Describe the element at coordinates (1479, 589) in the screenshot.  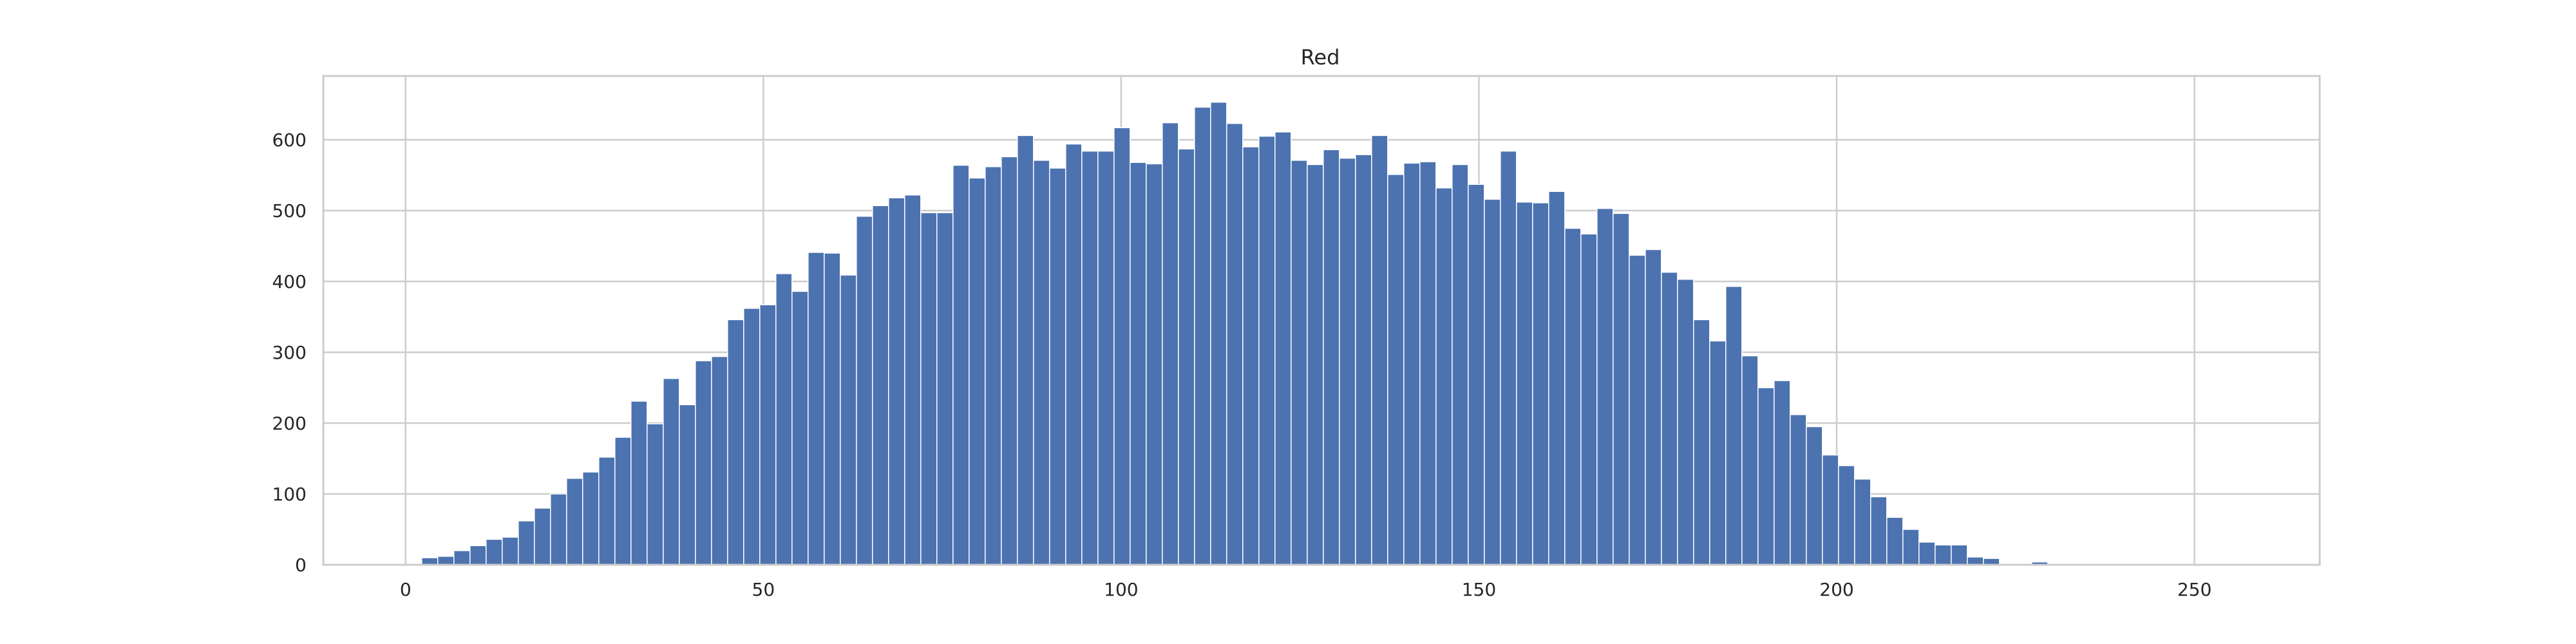
I see `x-tick-label: 150` at that location.